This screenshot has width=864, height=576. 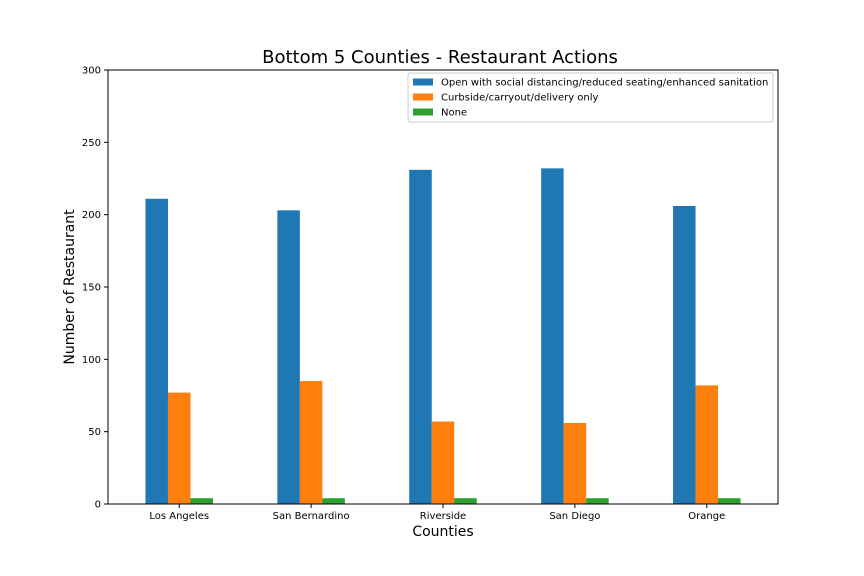 What do you see at coordinates (91, 143) in the screenshot?
I see `y-tick-label-250: 250` at bounding box center [91, 143].